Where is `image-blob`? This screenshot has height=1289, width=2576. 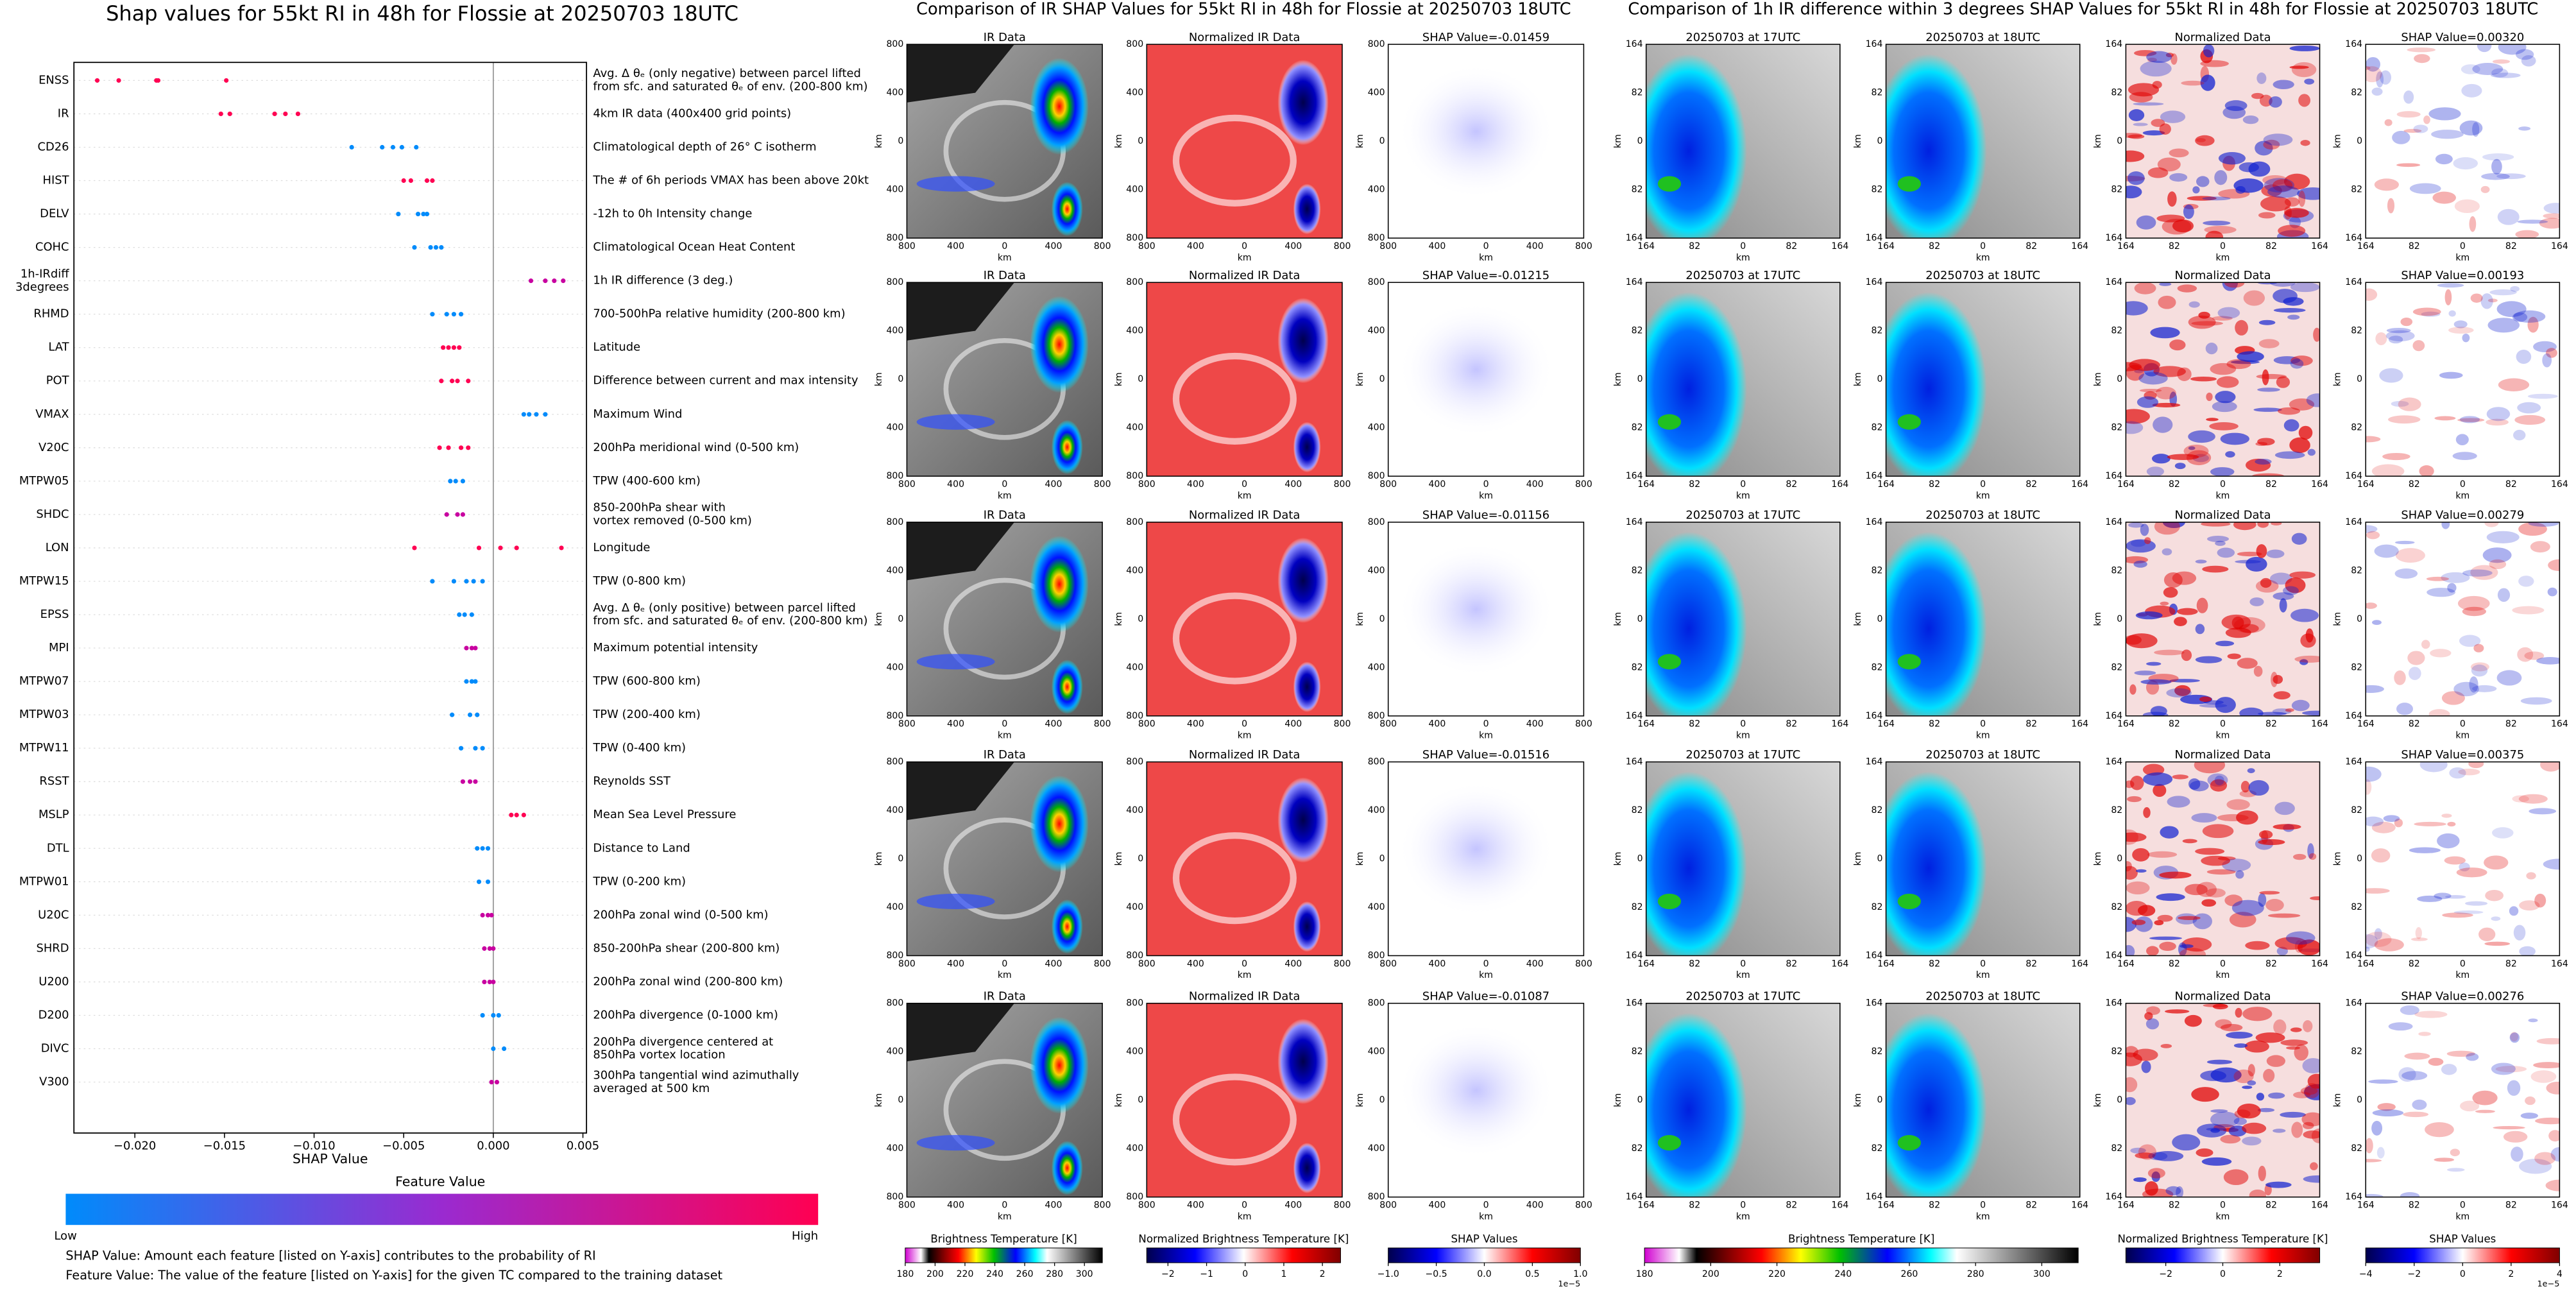
image-blob is located at coordinates (1476, 610).